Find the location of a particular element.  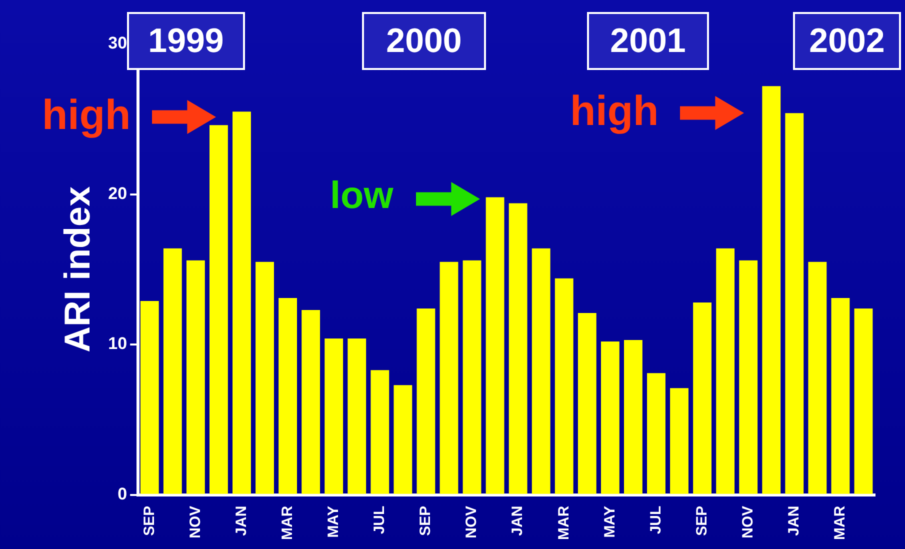

y-axis-title: ARI index is located at coordinates (77, 269).